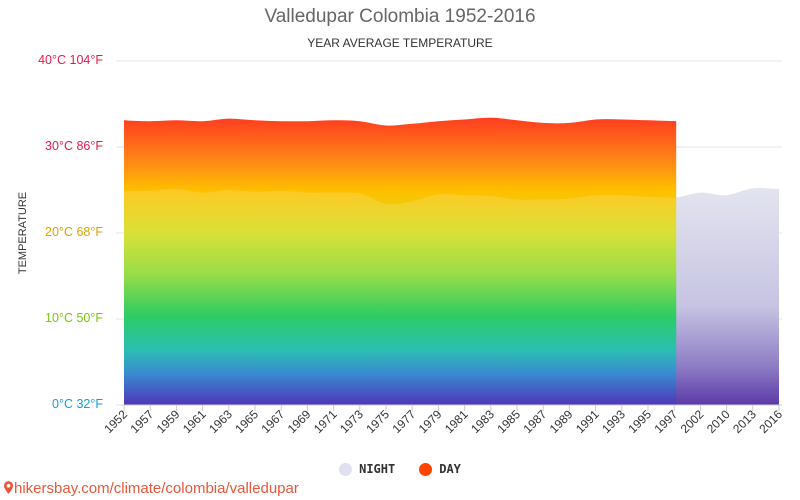 This screenshot has height=500, width=800. I want to click on x-tick-label: 1973, so click(351, 421).